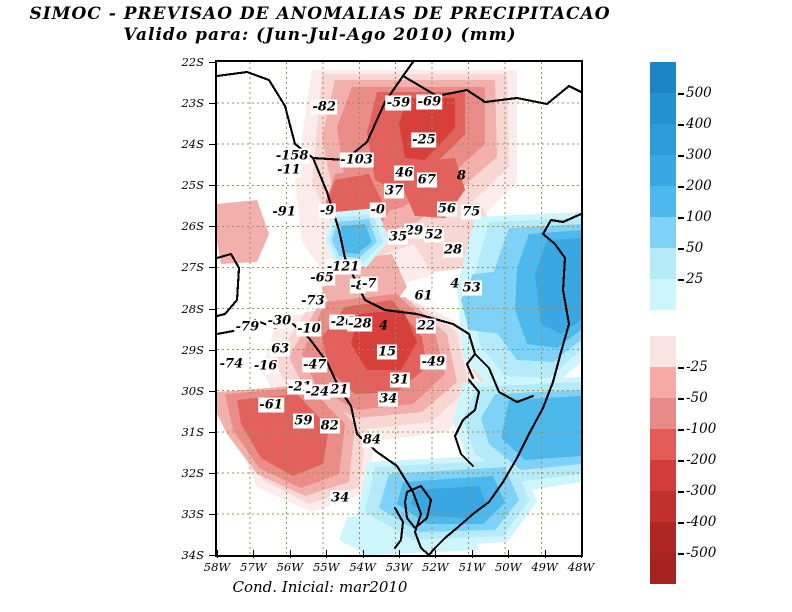  What do you see at coordinates (394, 191) in the screenshot?
I see `map-value-label: 37` at bounding box center [394, 191].